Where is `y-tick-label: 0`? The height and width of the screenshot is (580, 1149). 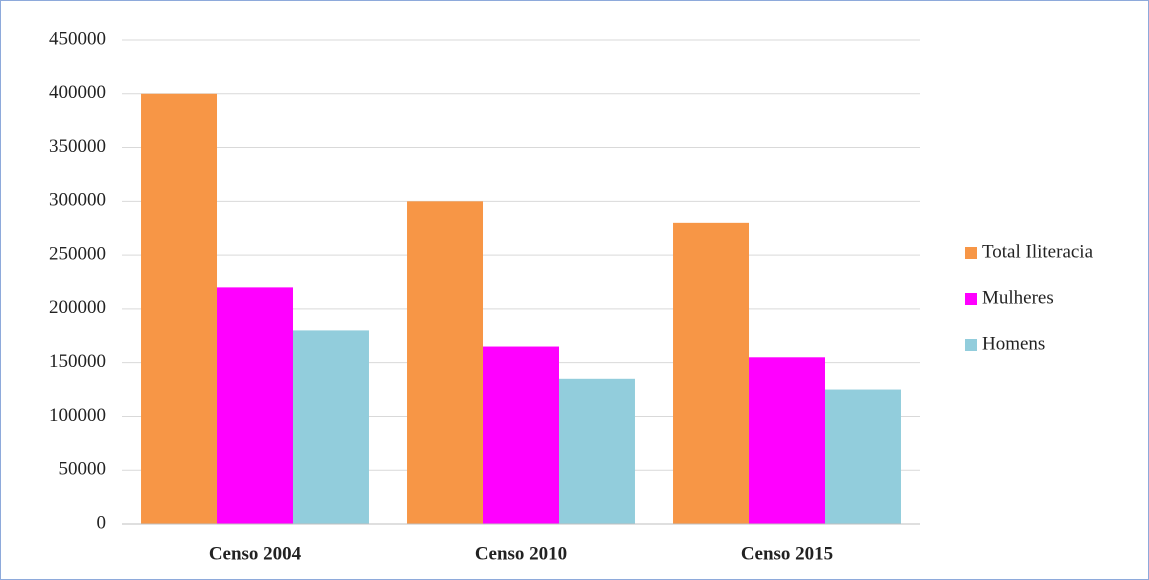 y-tick-label: 0 is located at coordinates (102, 522).